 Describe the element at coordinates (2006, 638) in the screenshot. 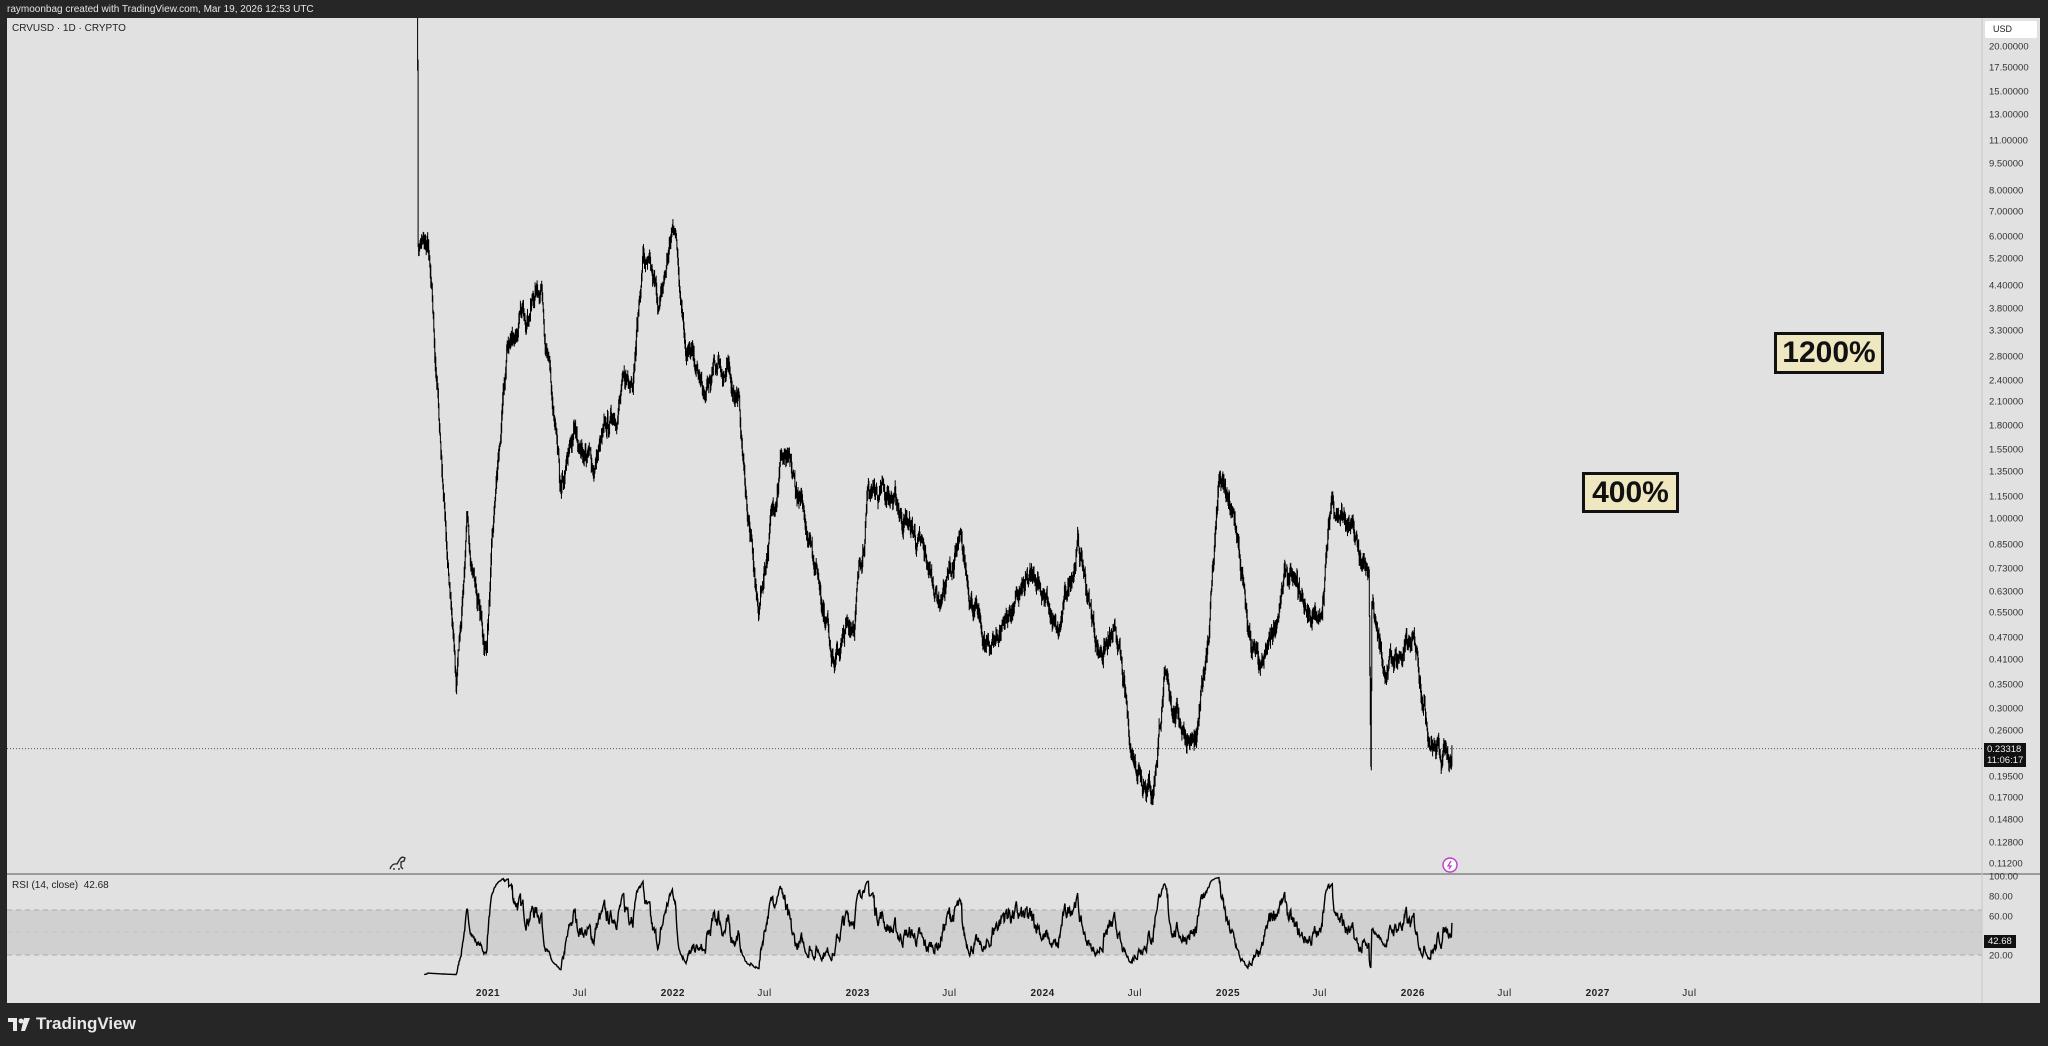

I see `price-tick-label: 0.47000` at that location.